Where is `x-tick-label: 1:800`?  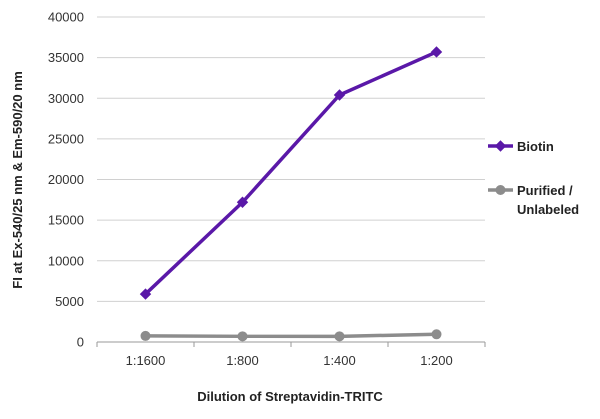
x-tick-label: 1:800 is located at coordinates (242, 360).